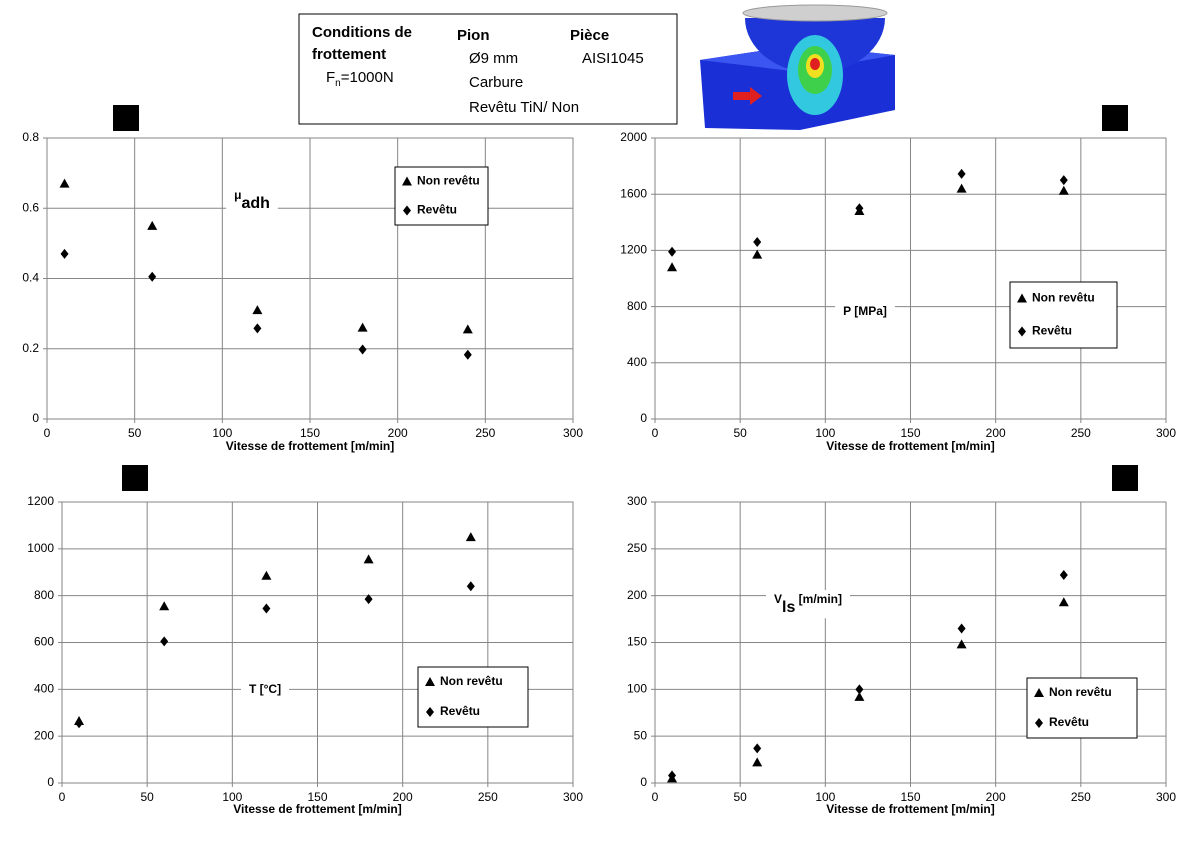 The image size is (1184, 848). Describe the element at coordinates (637, 501) in the screenshot. I see `y-tick-label: 300` at that location.